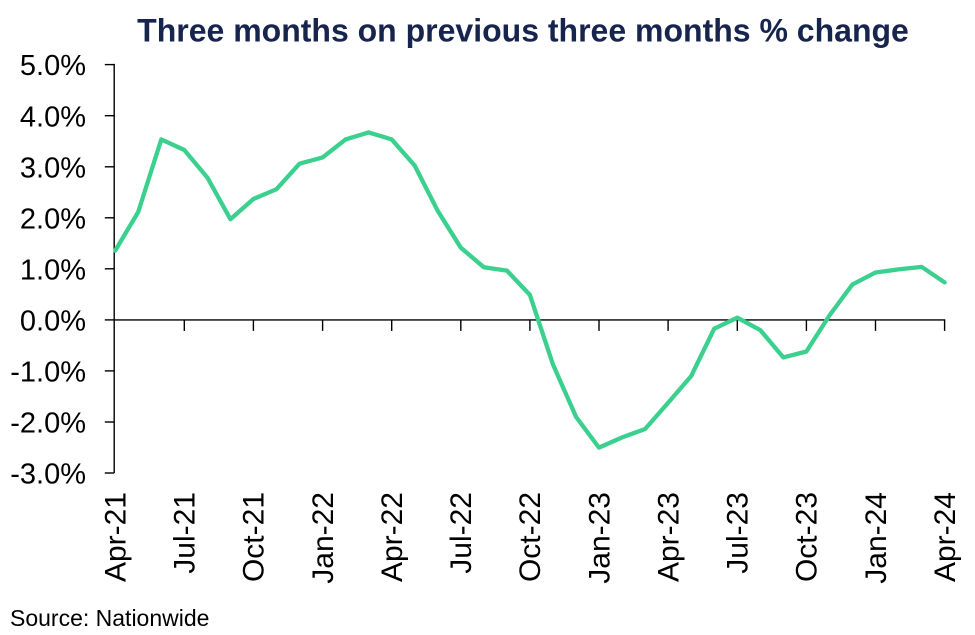 This screenshot has height=635, width=975. Describe the element at coordinates (53, 117) in the screenshot. I see `svg-text: 4.0%` at that location.